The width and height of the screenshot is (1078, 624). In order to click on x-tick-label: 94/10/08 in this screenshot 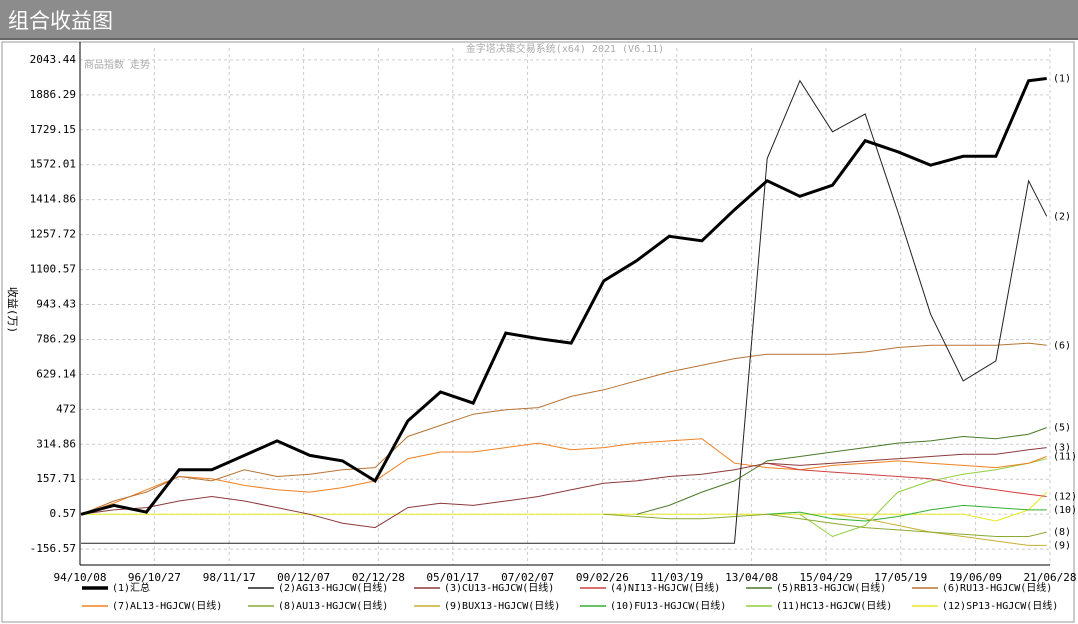, I will do `click(80, 577)`.